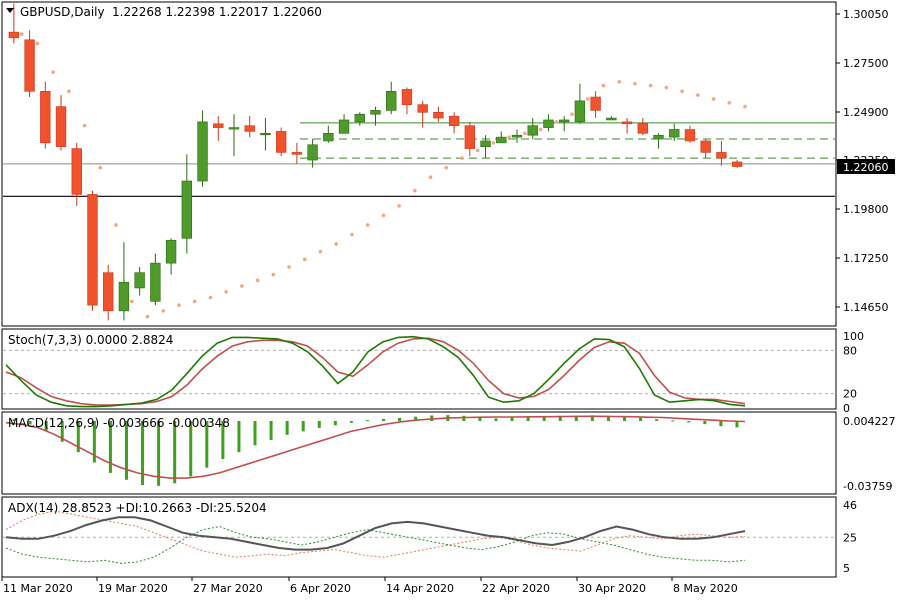  I want to click on adx-main-line, so click(375, 533).